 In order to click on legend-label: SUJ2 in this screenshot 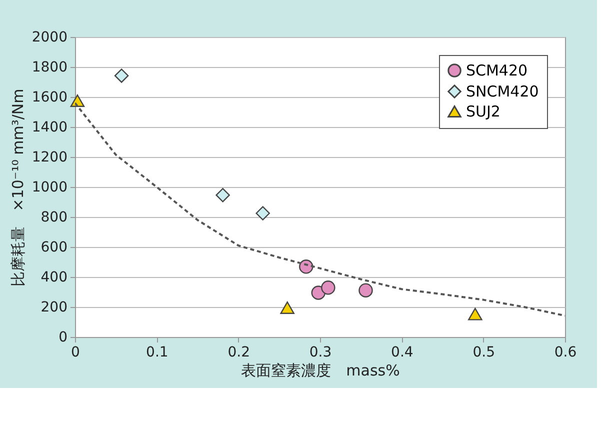, I will do `click(483, 111)`.